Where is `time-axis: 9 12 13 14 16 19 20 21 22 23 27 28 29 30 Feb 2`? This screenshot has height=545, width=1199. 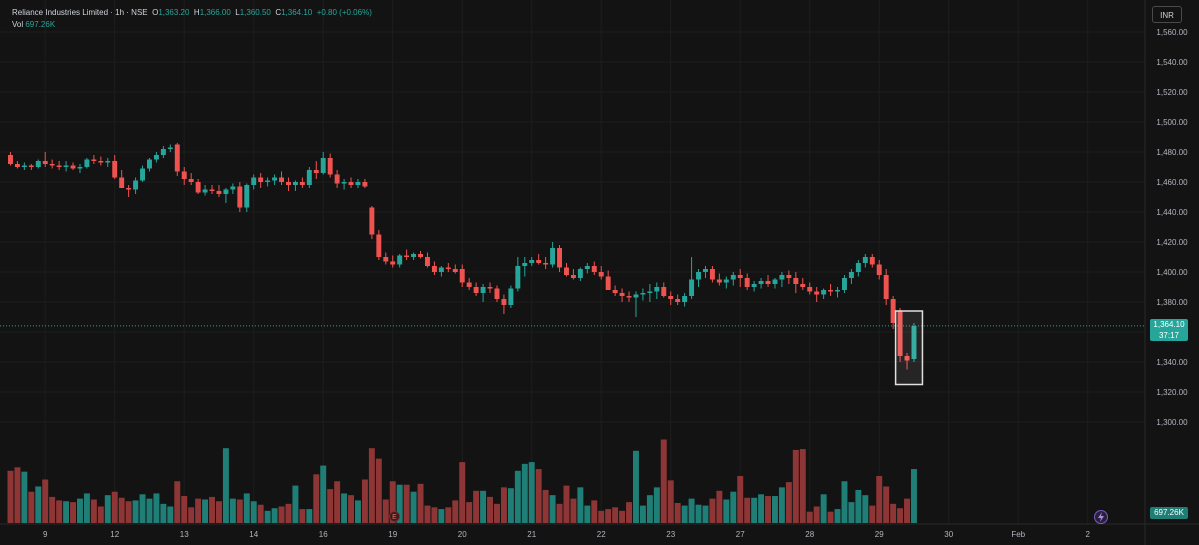 time-axis: 9 12 13 14 16 19 20 21 22 23 27 28 29 30 Feb 2 is located at coordinates (566, 534).